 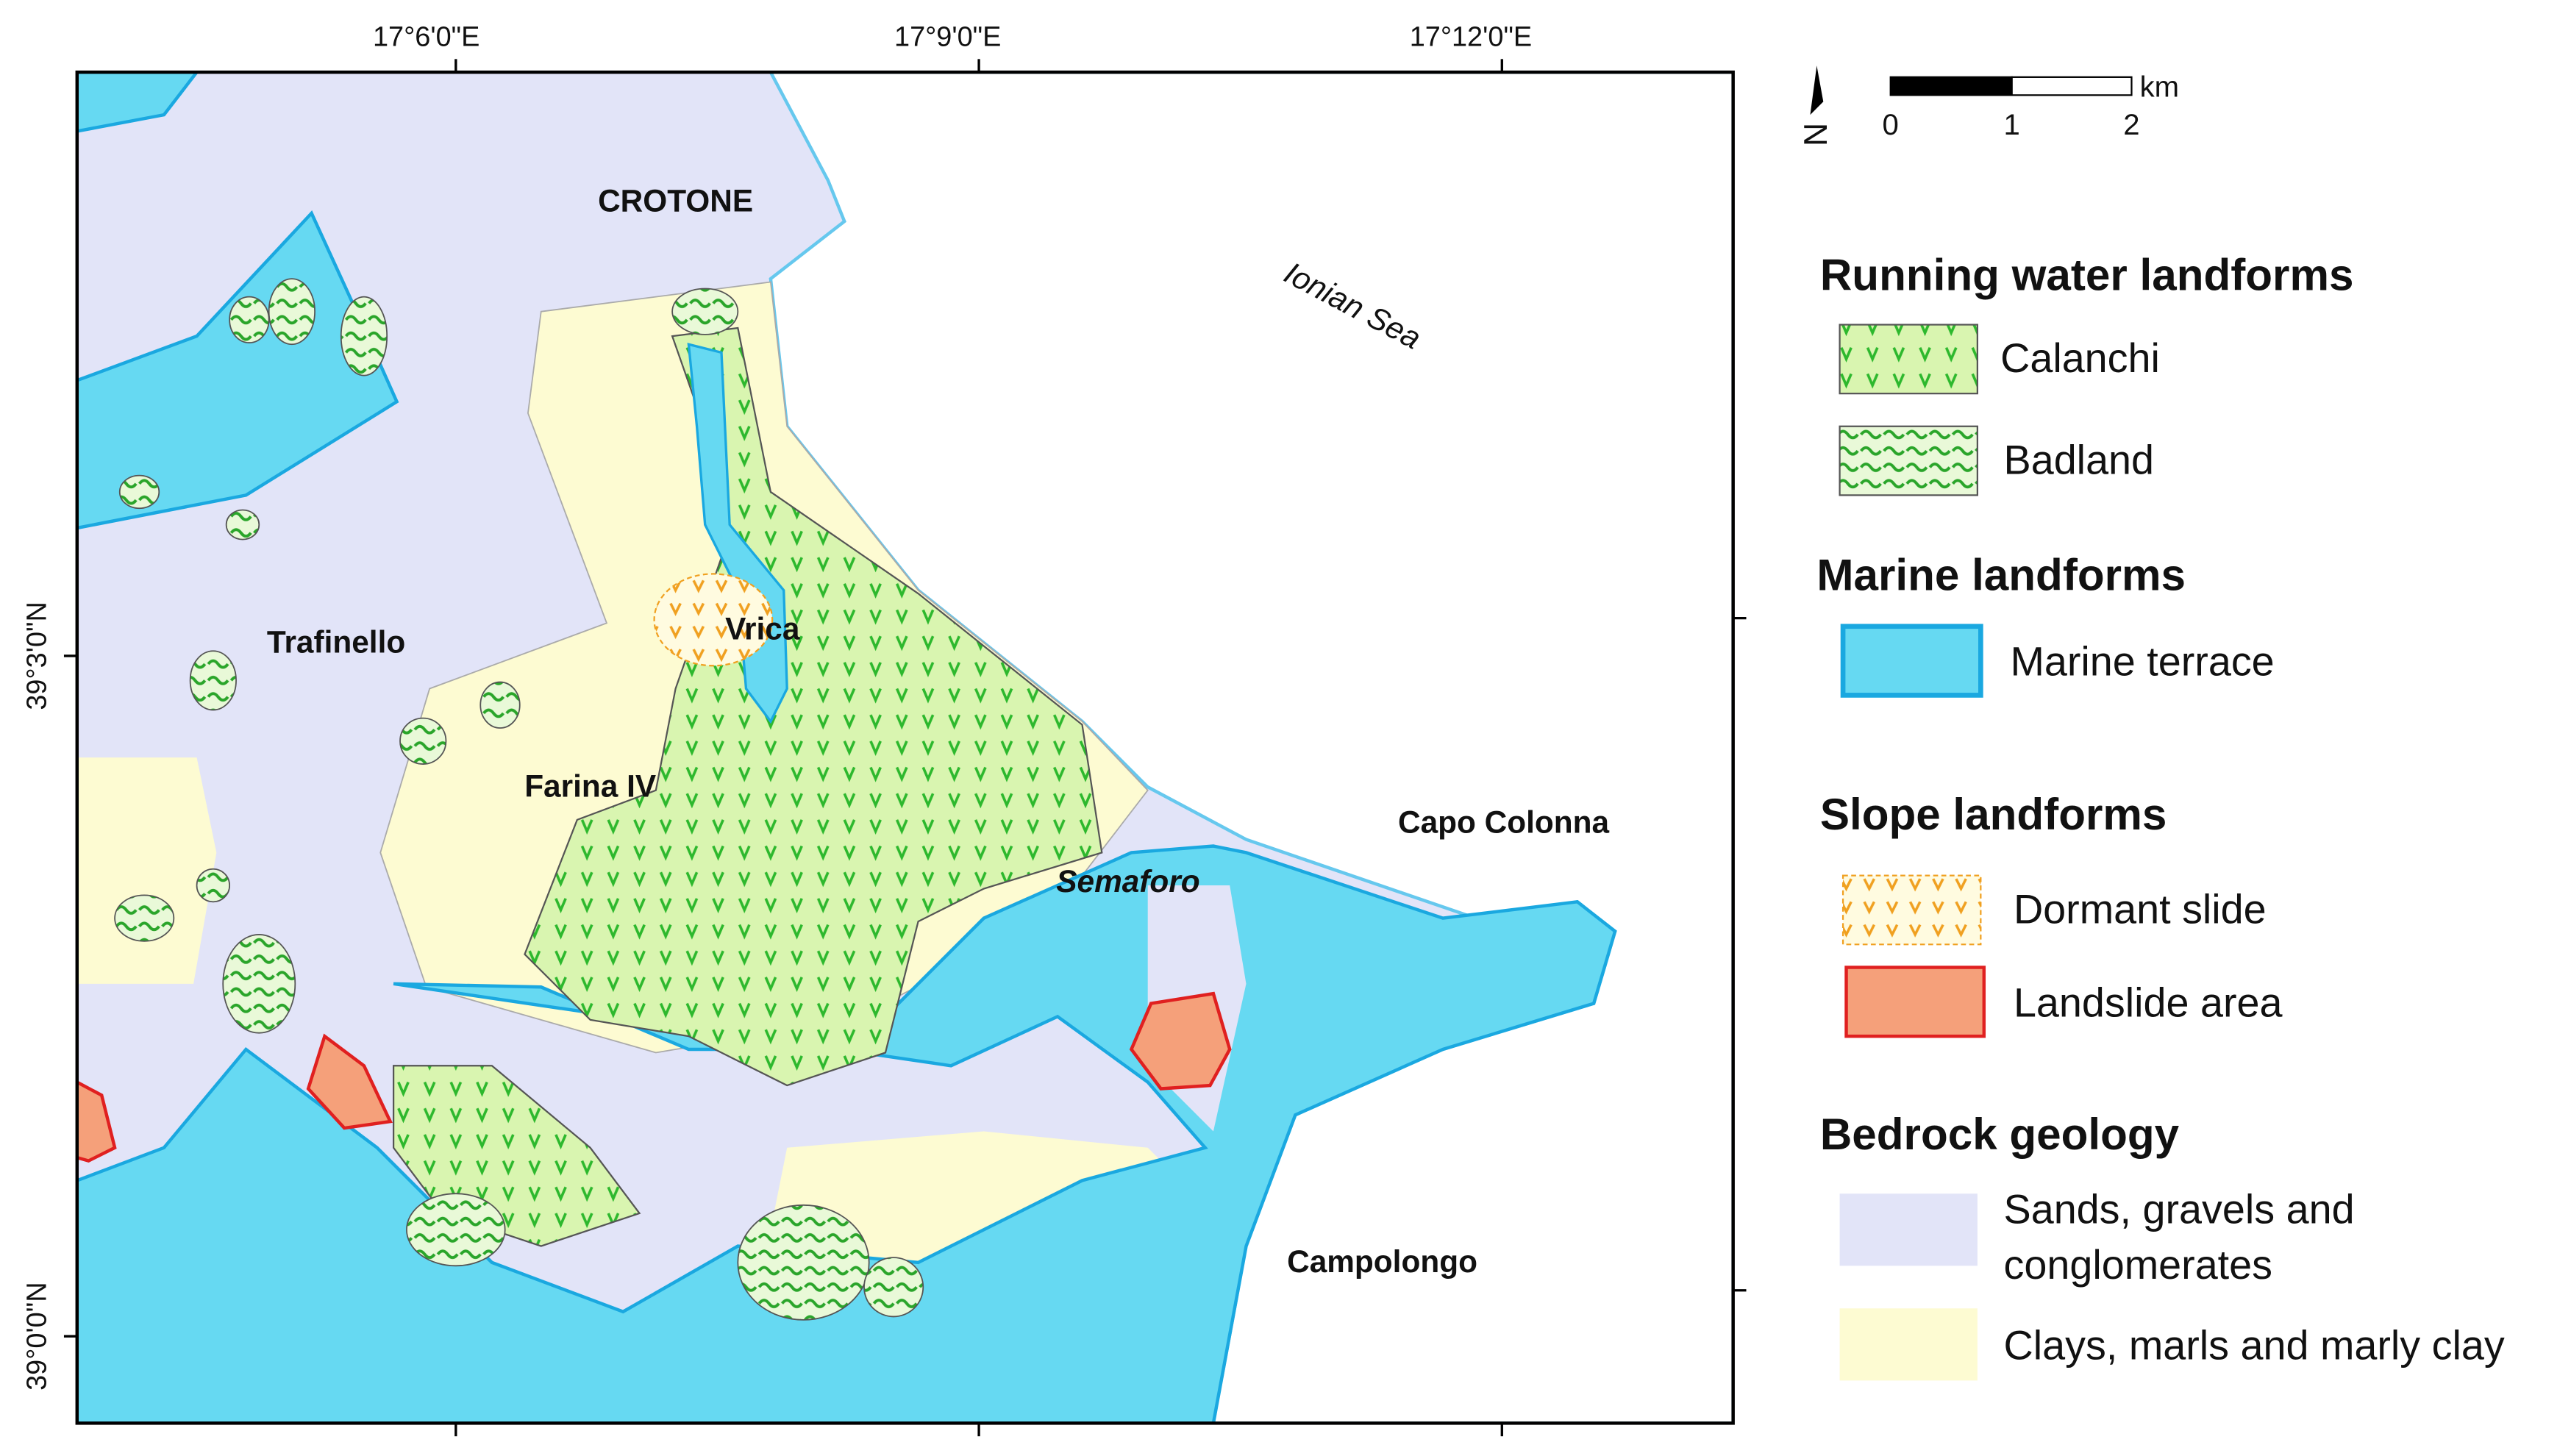 I want to click on place-label: CROTONE, so click(x=675, y=201).